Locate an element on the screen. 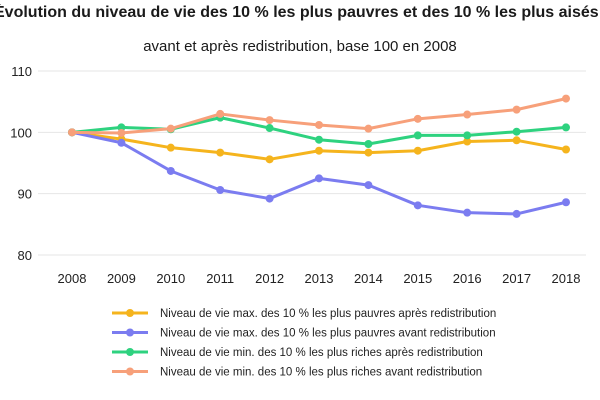 The image size is (600, 400). y-tick-label: 80 is located at coordinates (25, 255).